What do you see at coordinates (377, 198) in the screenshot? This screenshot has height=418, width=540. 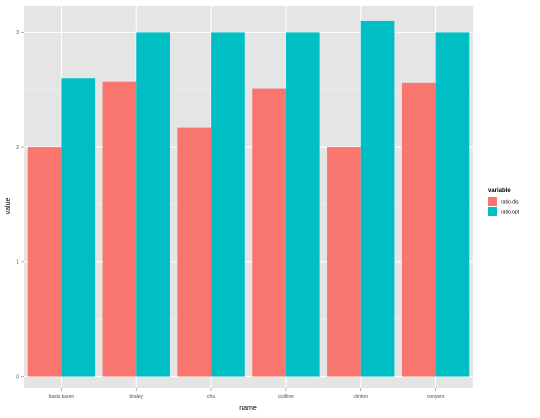 I see `bar-ratio-opt-clinton` at bounding box center [377, 198].